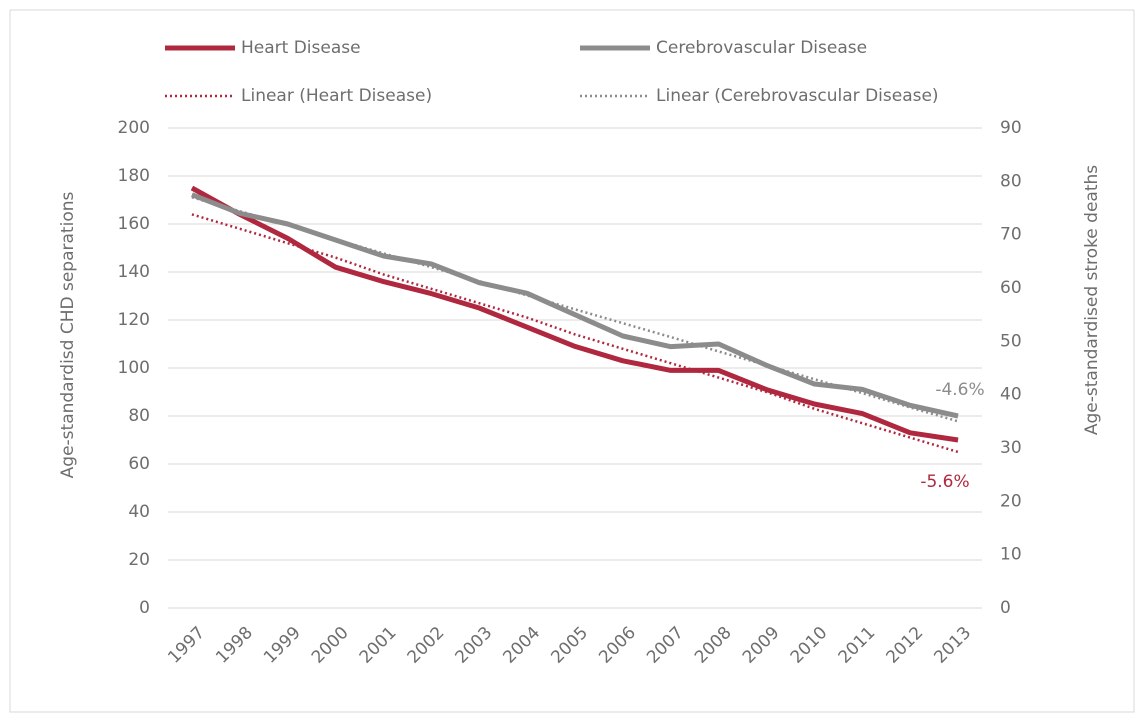  What do you see at coordinates (713, 645) in the screenshot?
I see `x-tick-label: 2008` at bounding box center [713, 645].